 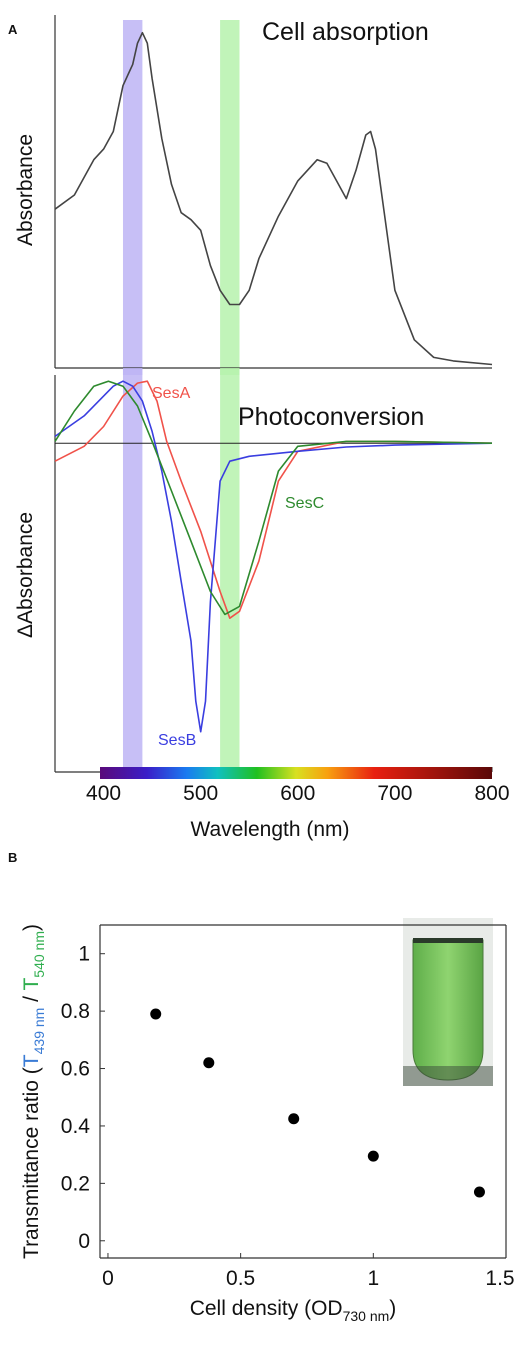 I want to click on chart-title: Photoconversion, so click(x=331, y=417).